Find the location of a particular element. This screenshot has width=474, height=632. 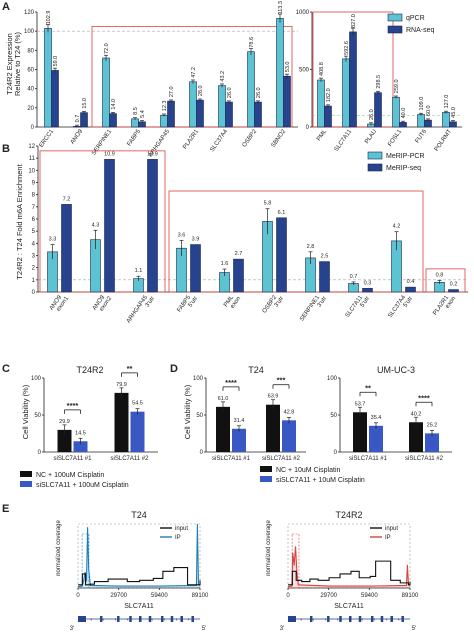

panel-a-right-value-label: 109.0 is located at coordinates (422, 104).